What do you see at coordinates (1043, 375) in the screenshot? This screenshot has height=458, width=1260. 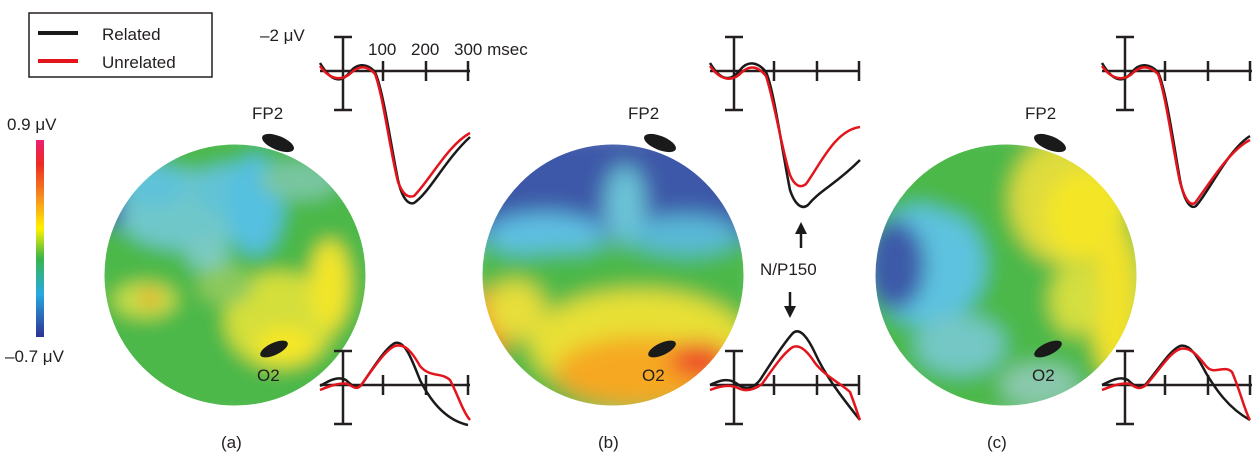 I see `electrode-label-o2-c: O2` at bounding box center [1043, 375].